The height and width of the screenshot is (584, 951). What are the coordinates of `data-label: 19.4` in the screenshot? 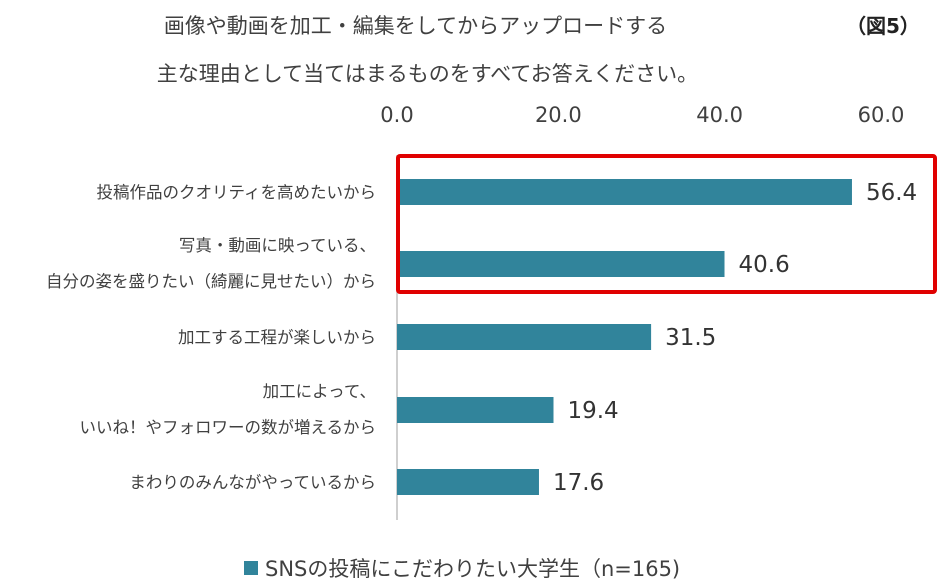 It's located at (592, 411).